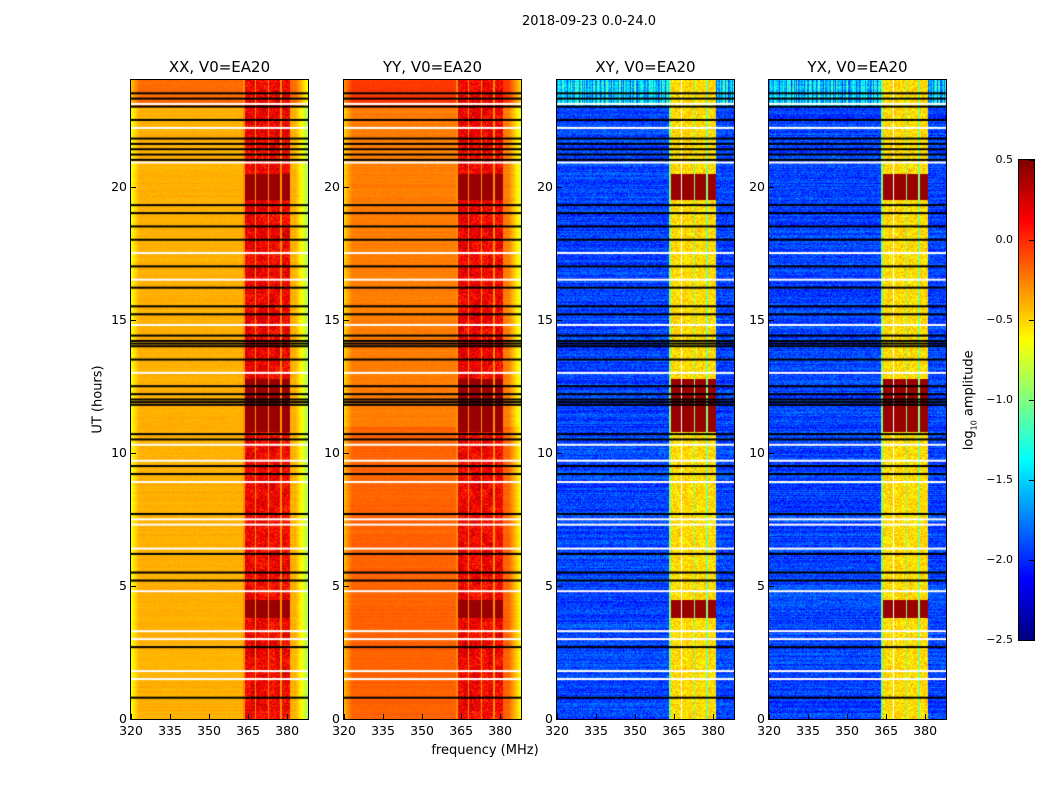  Describe the element at coordinates (1026, 400) in the screenshot. I see `colorbar-gradient` at that location.